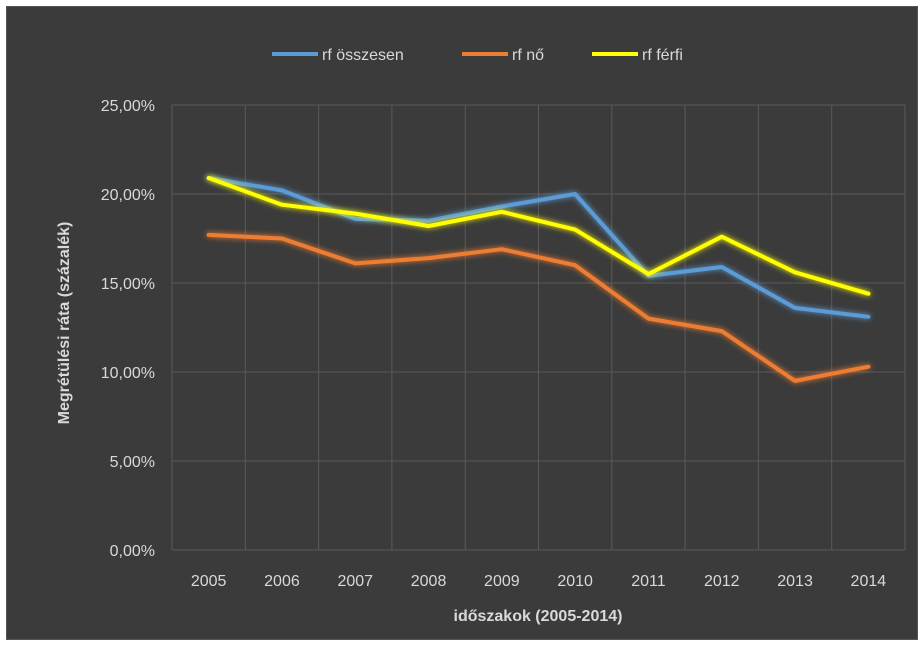  Describe the element at coordinates (209, 581) in the screenshot. I see `x-tick-label: 2005` at that location.